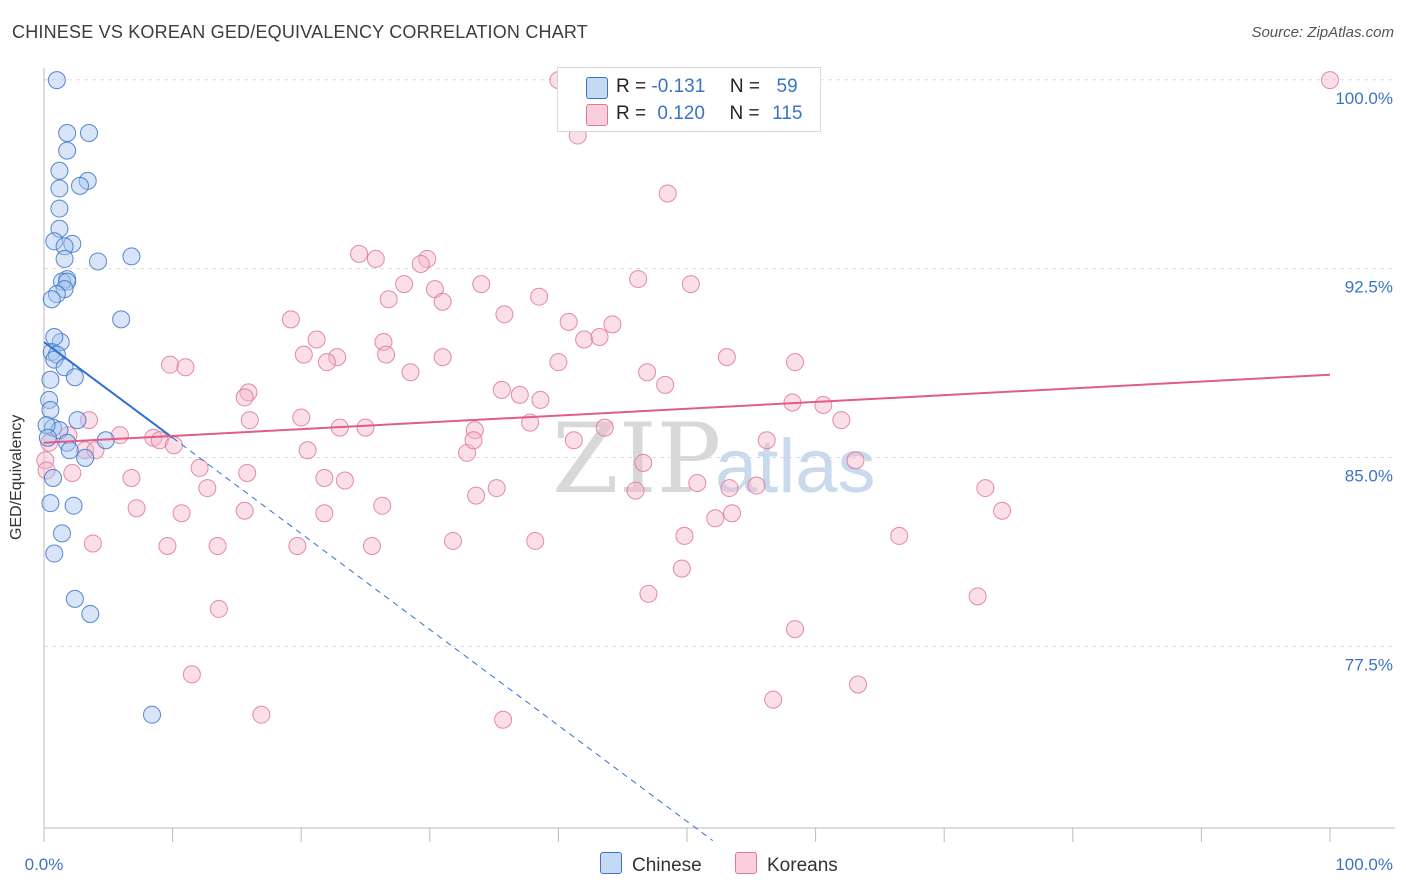  Describe the element at coordinates (786, 864) in the screenshot. I see `bottom-legend-koreans: Koreans` at that location.